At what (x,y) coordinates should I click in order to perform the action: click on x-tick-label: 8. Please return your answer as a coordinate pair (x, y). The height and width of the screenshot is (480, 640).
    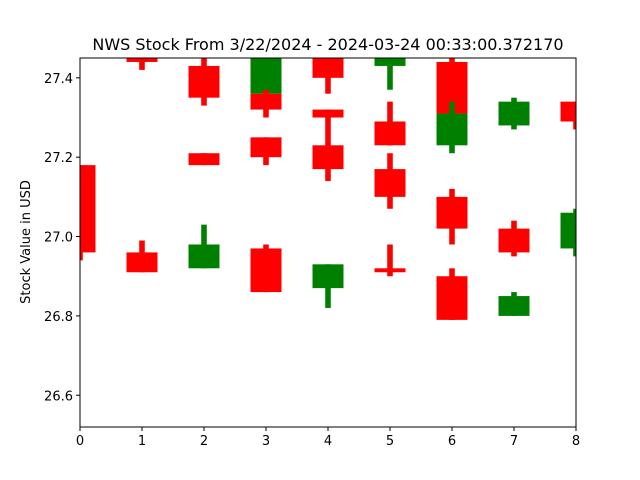
    Looking at the image, I should click on (576, 441).